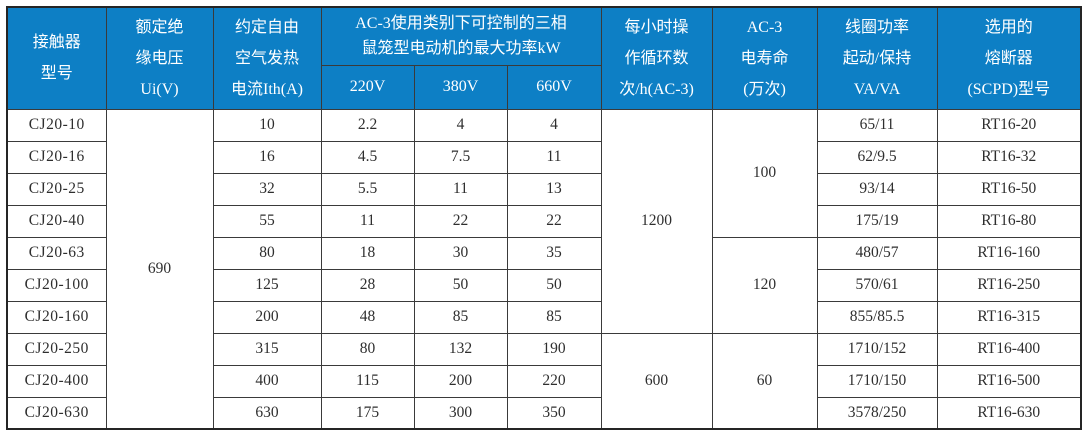 The height and width of the screenshot is (440, 1085). I want to click on model-cell: CJ20-400, so click(56, 381).